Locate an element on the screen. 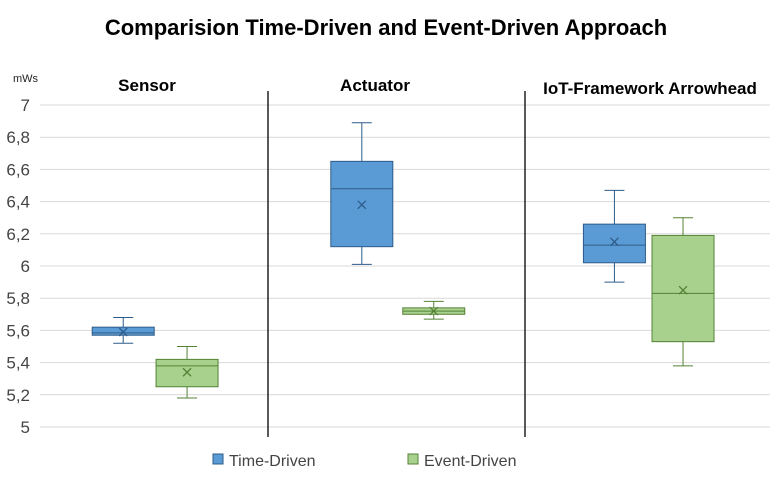 Image resolution: width=779 pixels, height=482 pixels. y-tick-label: 6,4 is located at coordinates (18, 202).